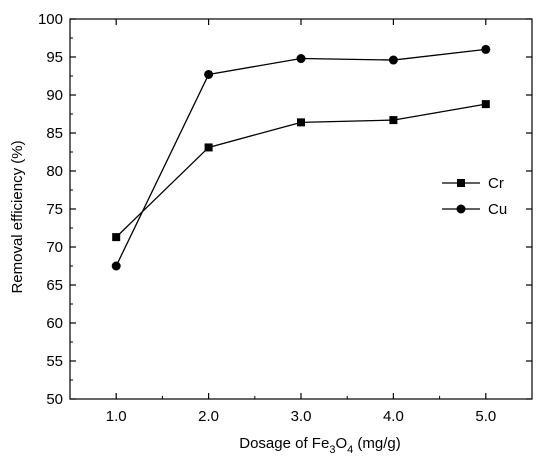 This screenshot has height=466, width=550. What do you see at coordinates (497, 209) in the screenshot?
I see `legend-label-cu: Cu` at bounding box center [497, 209].